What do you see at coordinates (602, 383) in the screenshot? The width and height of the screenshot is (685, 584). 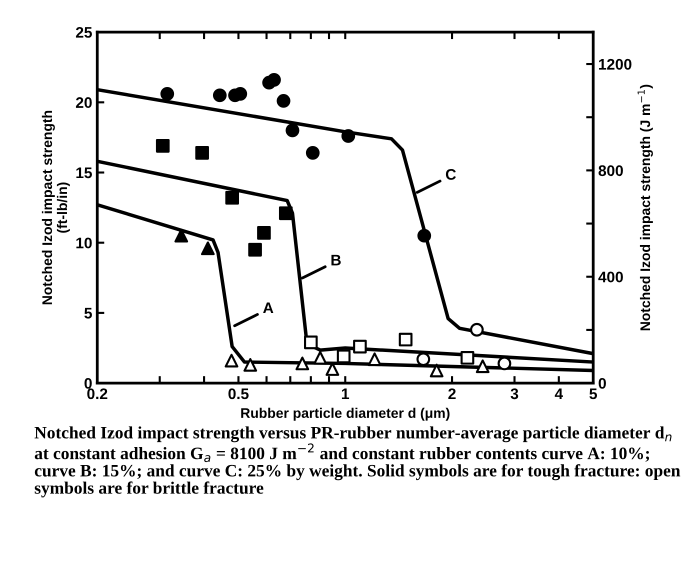 I see `y2-tick-label: 0` at bounding box center [602, 383].